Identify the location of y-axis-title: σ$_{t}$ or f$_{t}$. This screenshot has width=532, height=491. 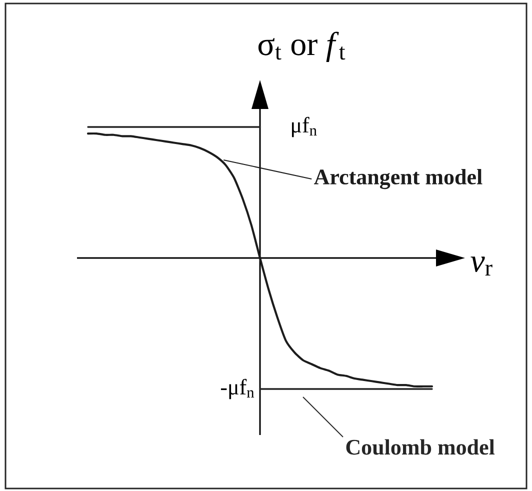
(302, 47).